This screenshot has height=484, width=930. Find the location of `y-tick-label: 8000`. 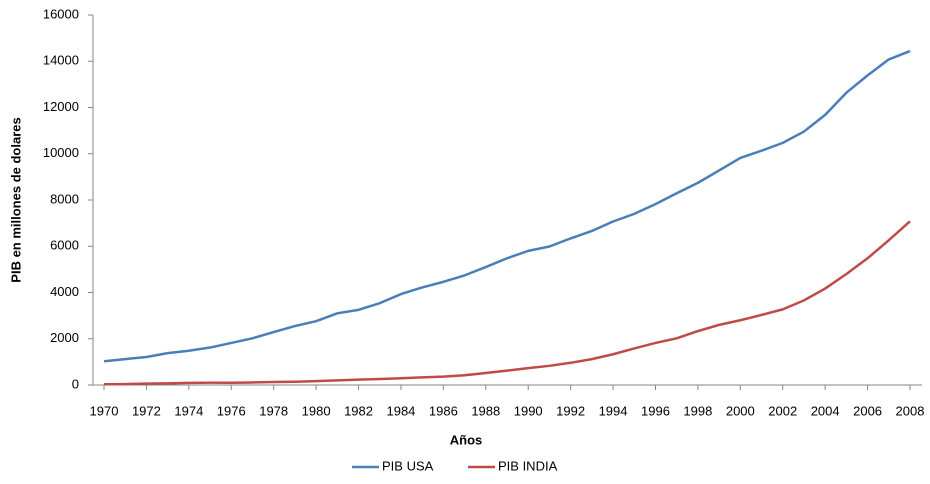

y-tick-label: 8000 is located at coordinates (64, 198).